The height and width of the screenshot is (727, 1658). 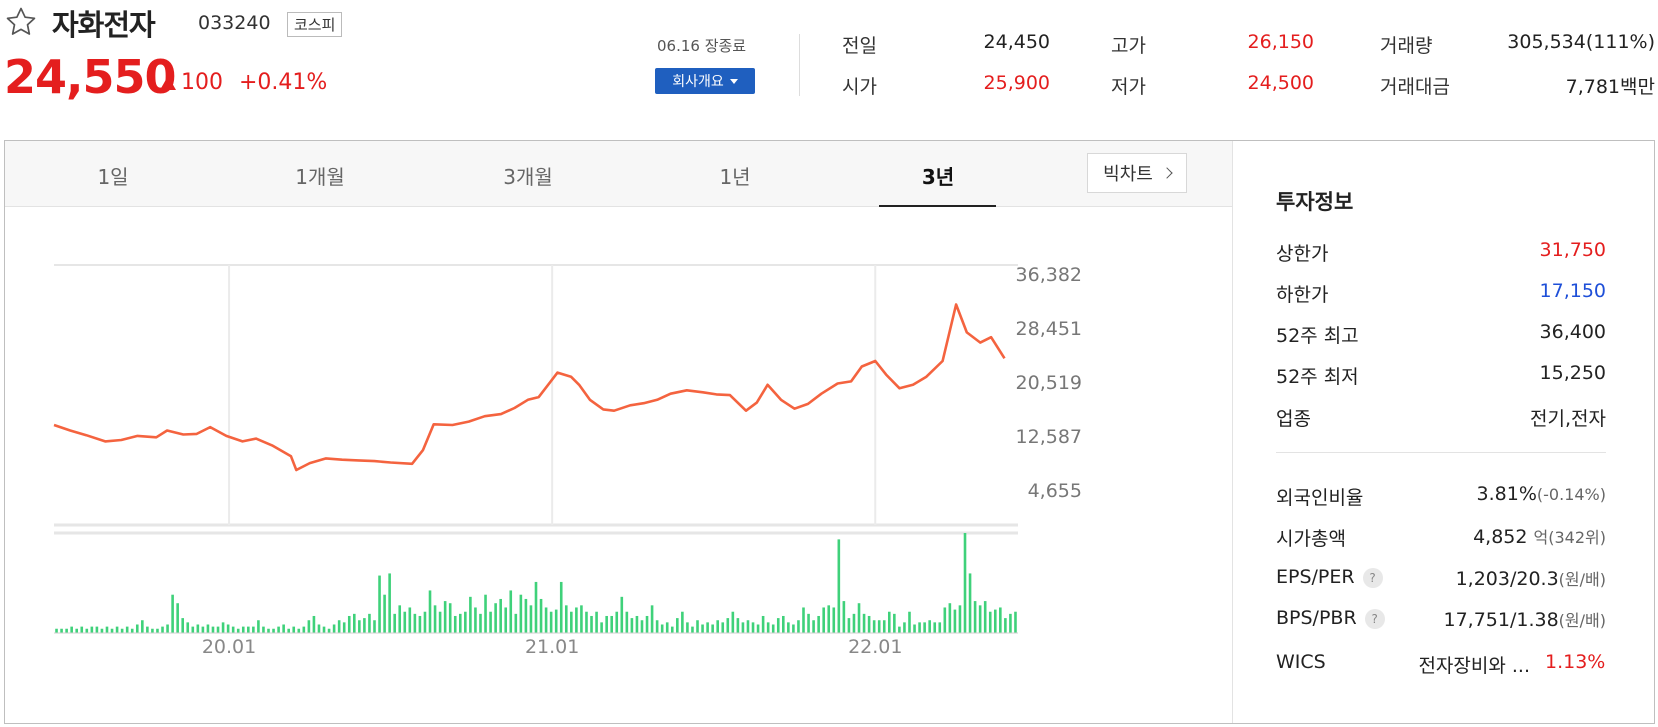 I want to click on foreign-ratio-number: 3.81%, so click(x=1506, y=494).